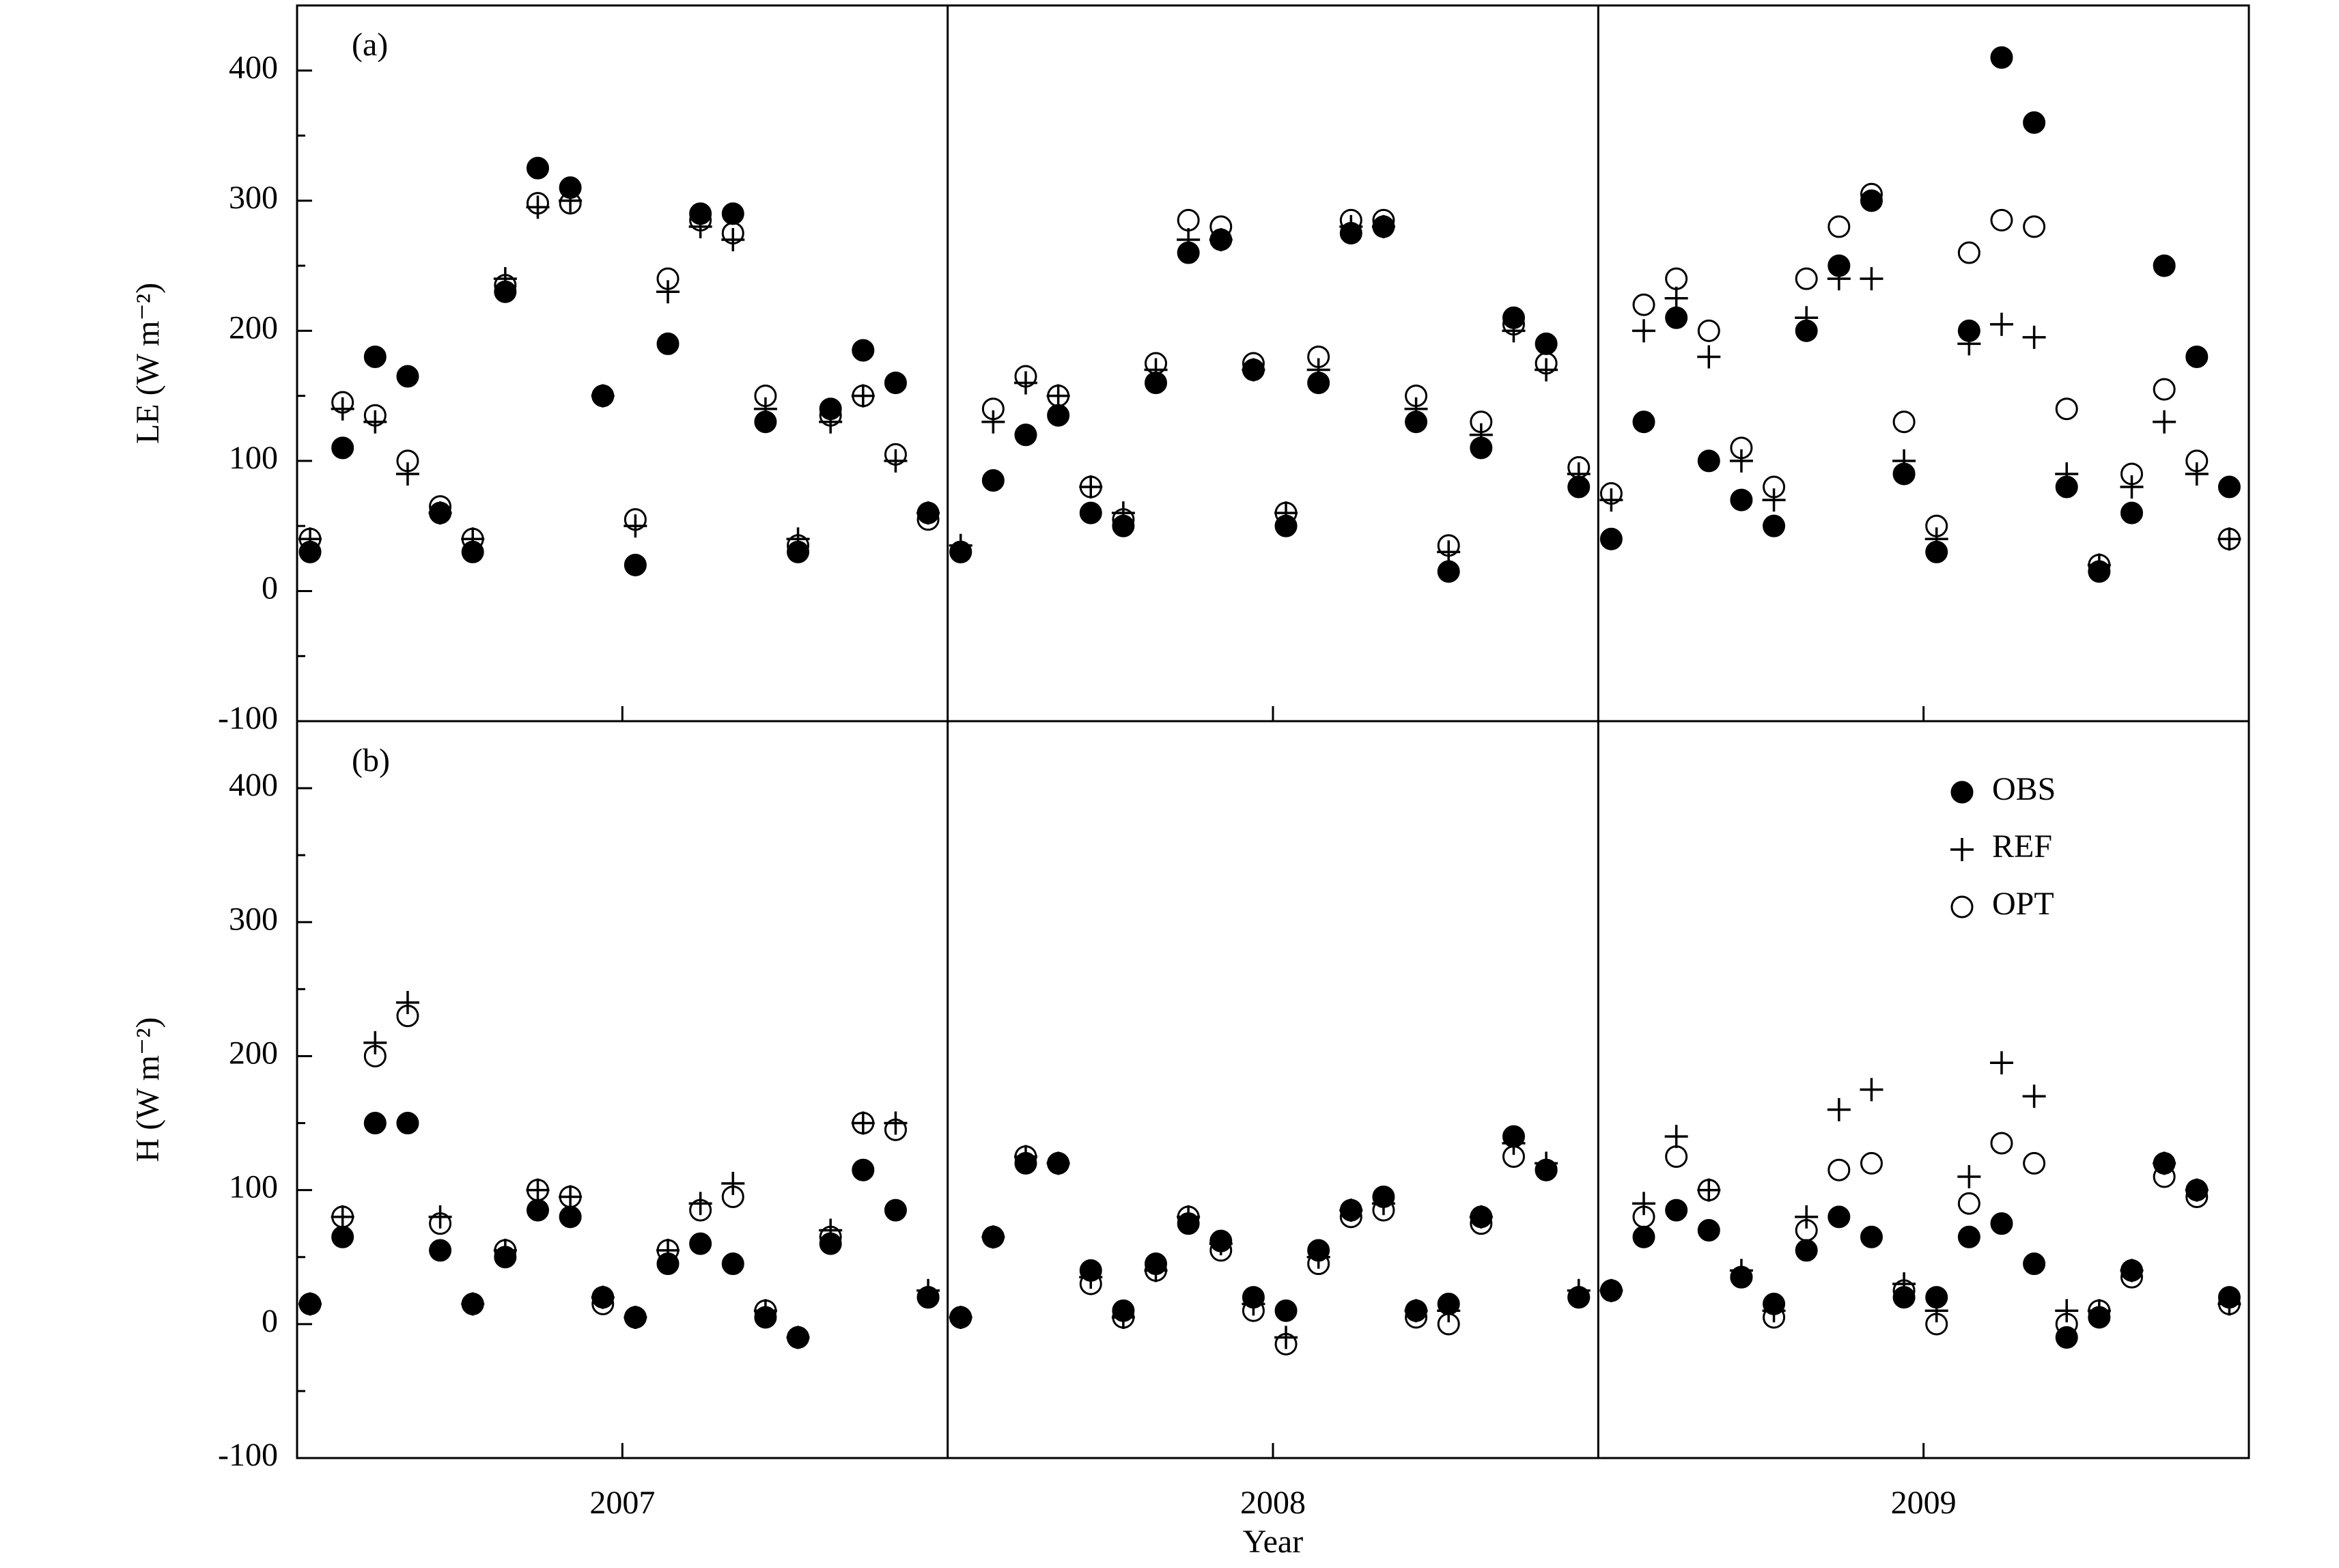  What do you see at coordinates (1924, 1503) in the screenshot?
I see `x-tick-label: 2009` at bounding box center [1924, 1503].